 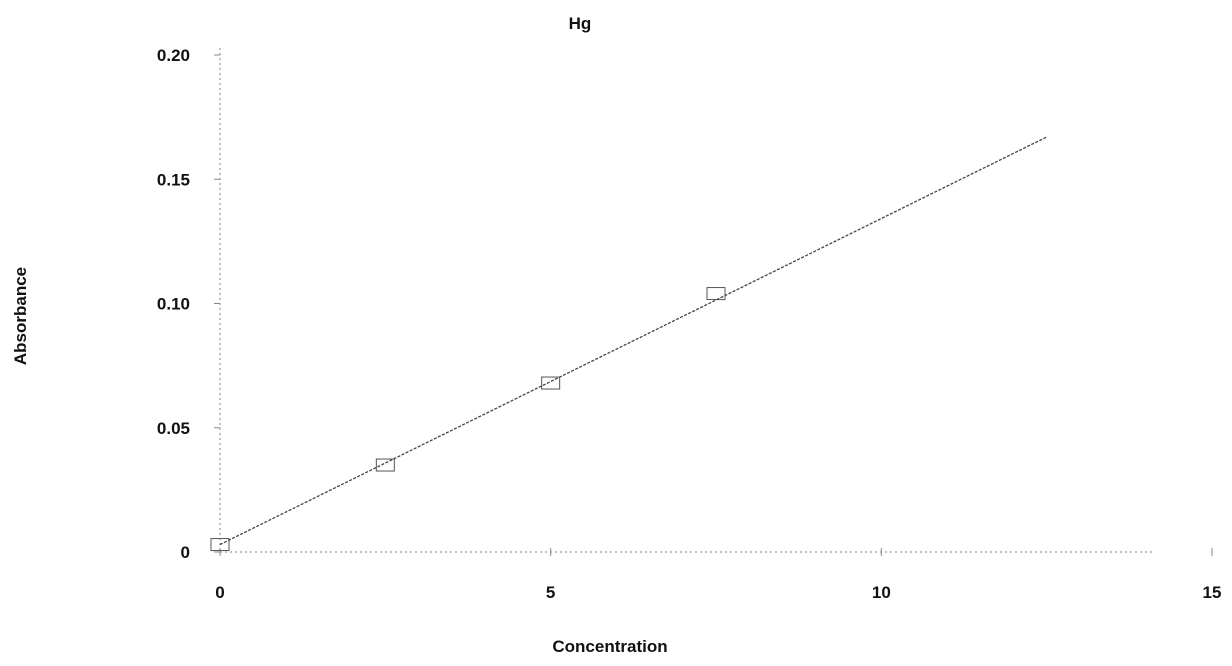 What do you see at coordinates (1212, 592) in the screenshot?
I see `x-tick-label: 15` at bounding box center [1212, 592].